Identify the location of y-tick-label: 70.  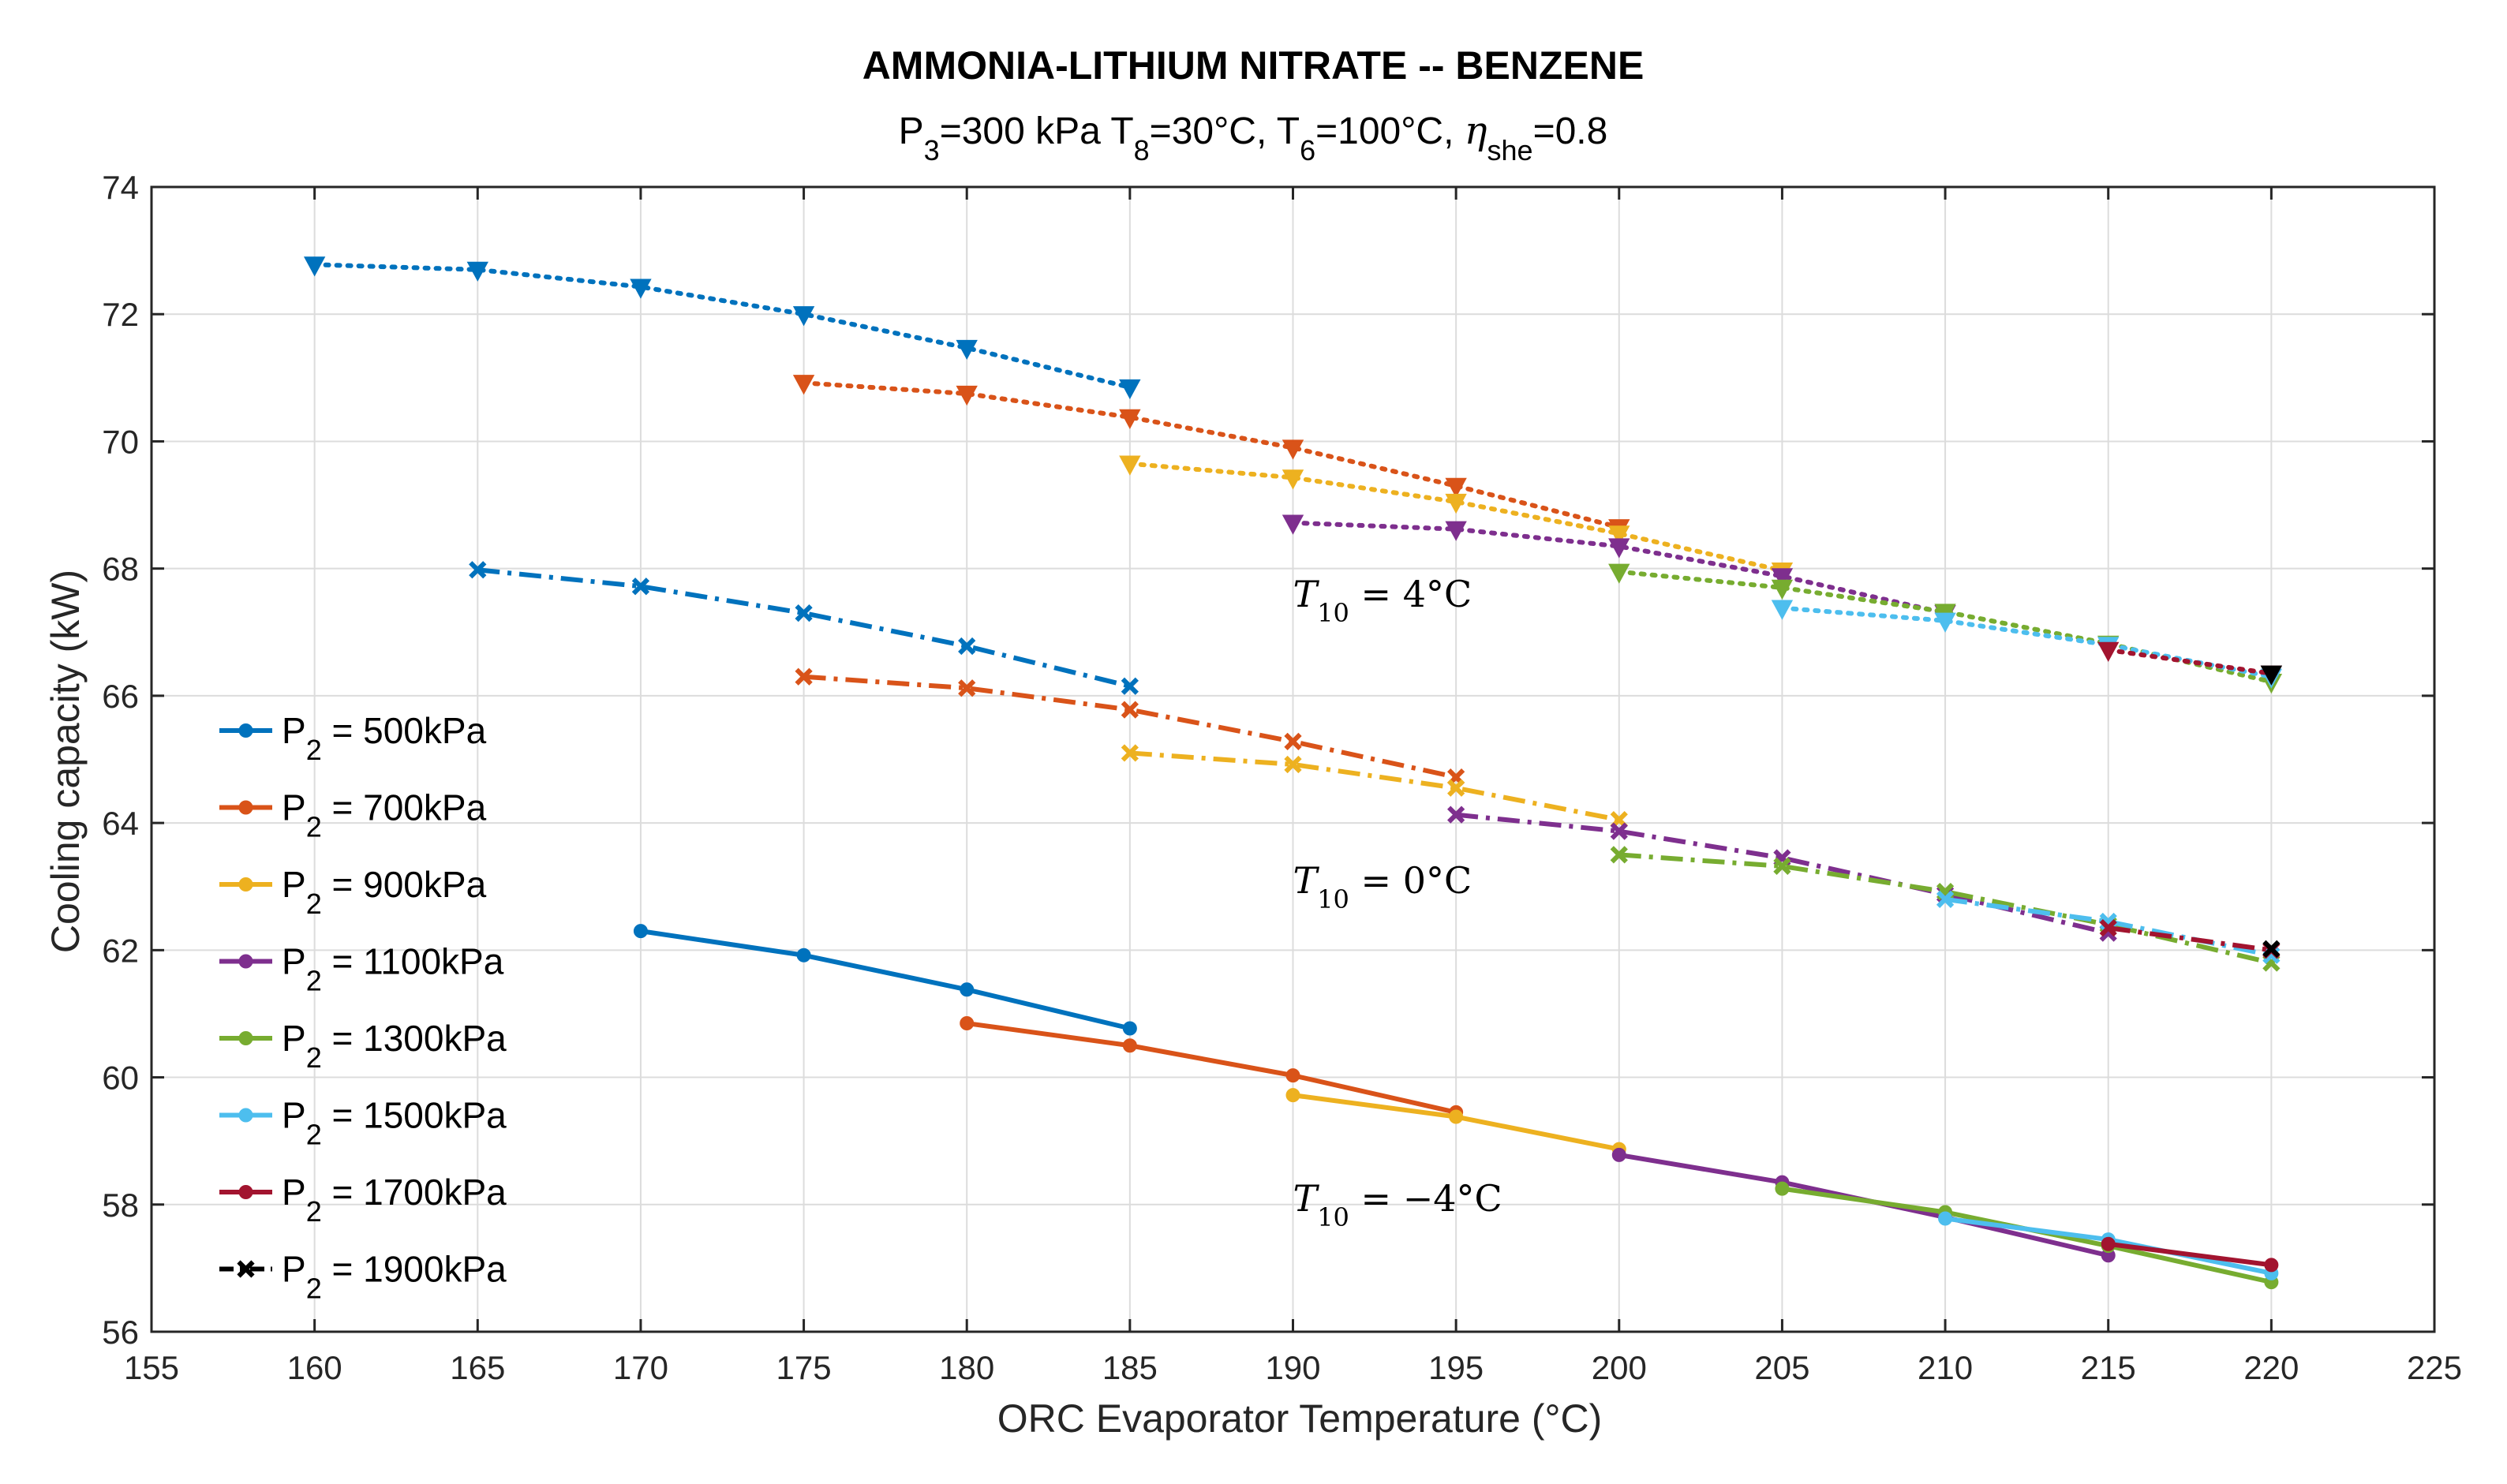
(120, 441).